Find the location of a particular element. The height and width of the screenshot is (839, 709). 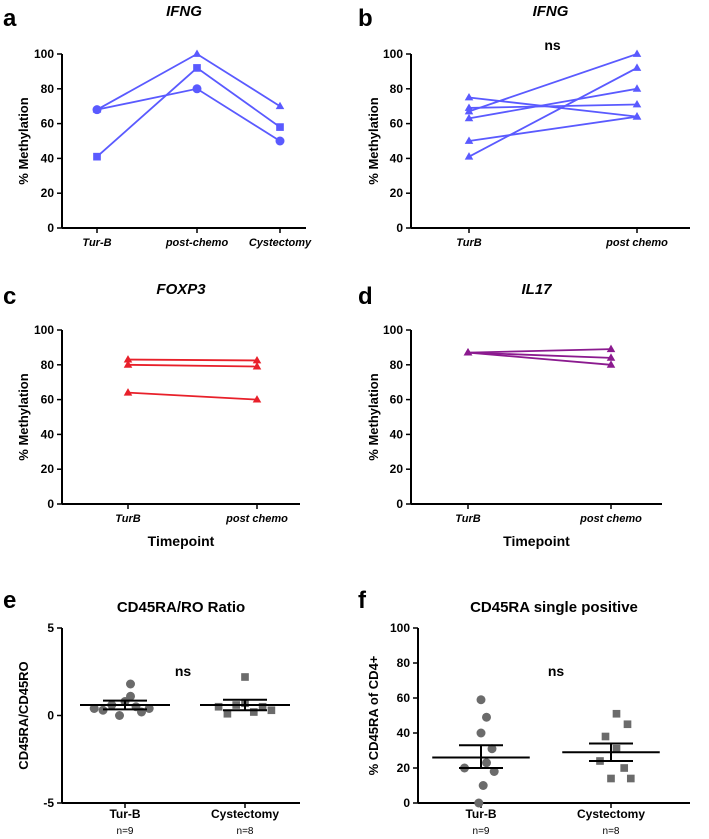

x-tick-label: Tur-B is located at coordinates (480, 814).